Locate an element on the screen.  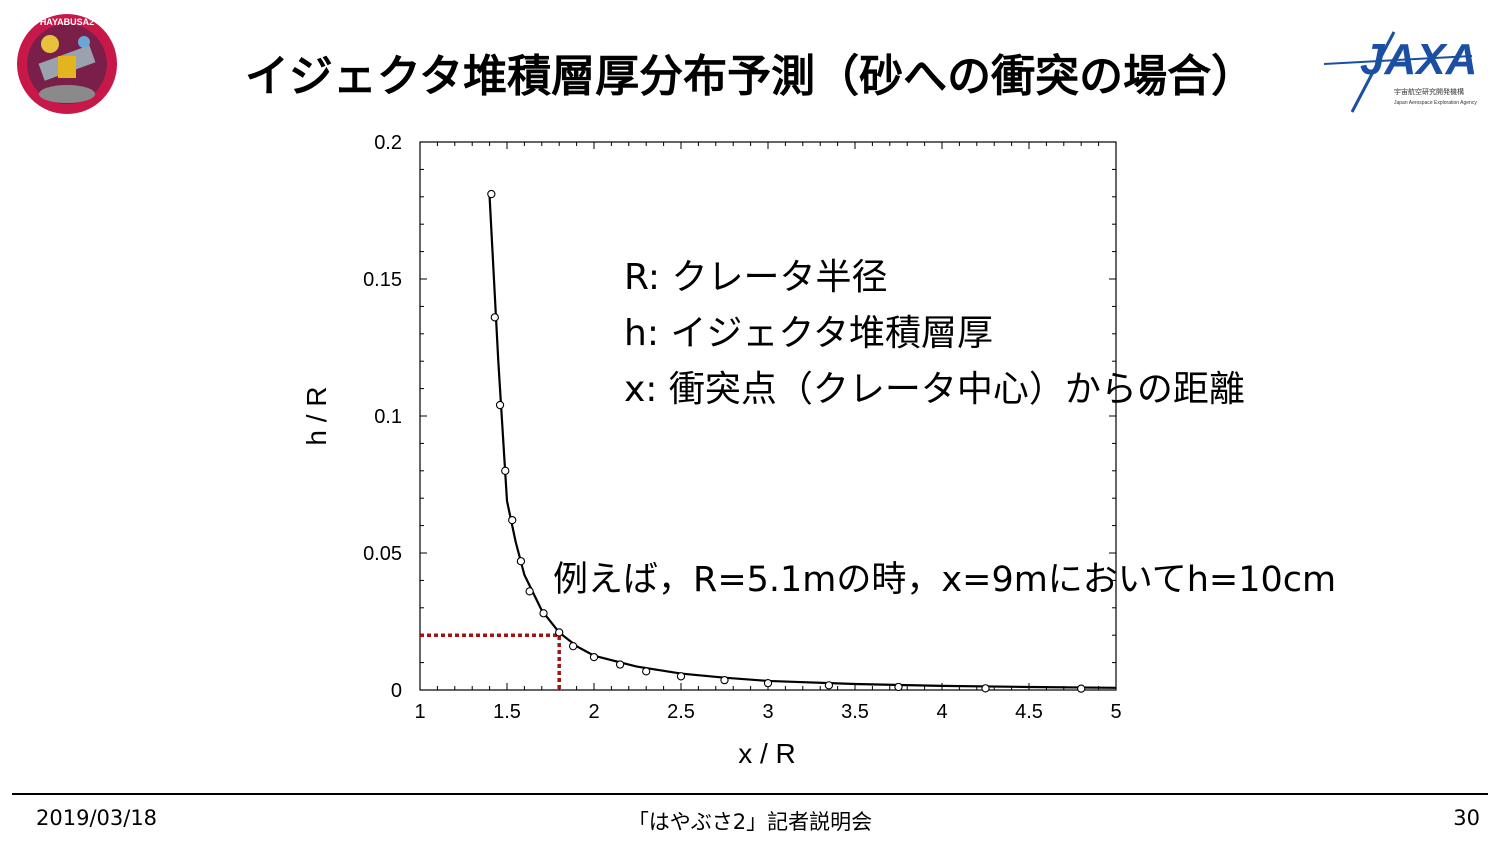
x-tick-label: 1 is located at coordinates (419, 712).